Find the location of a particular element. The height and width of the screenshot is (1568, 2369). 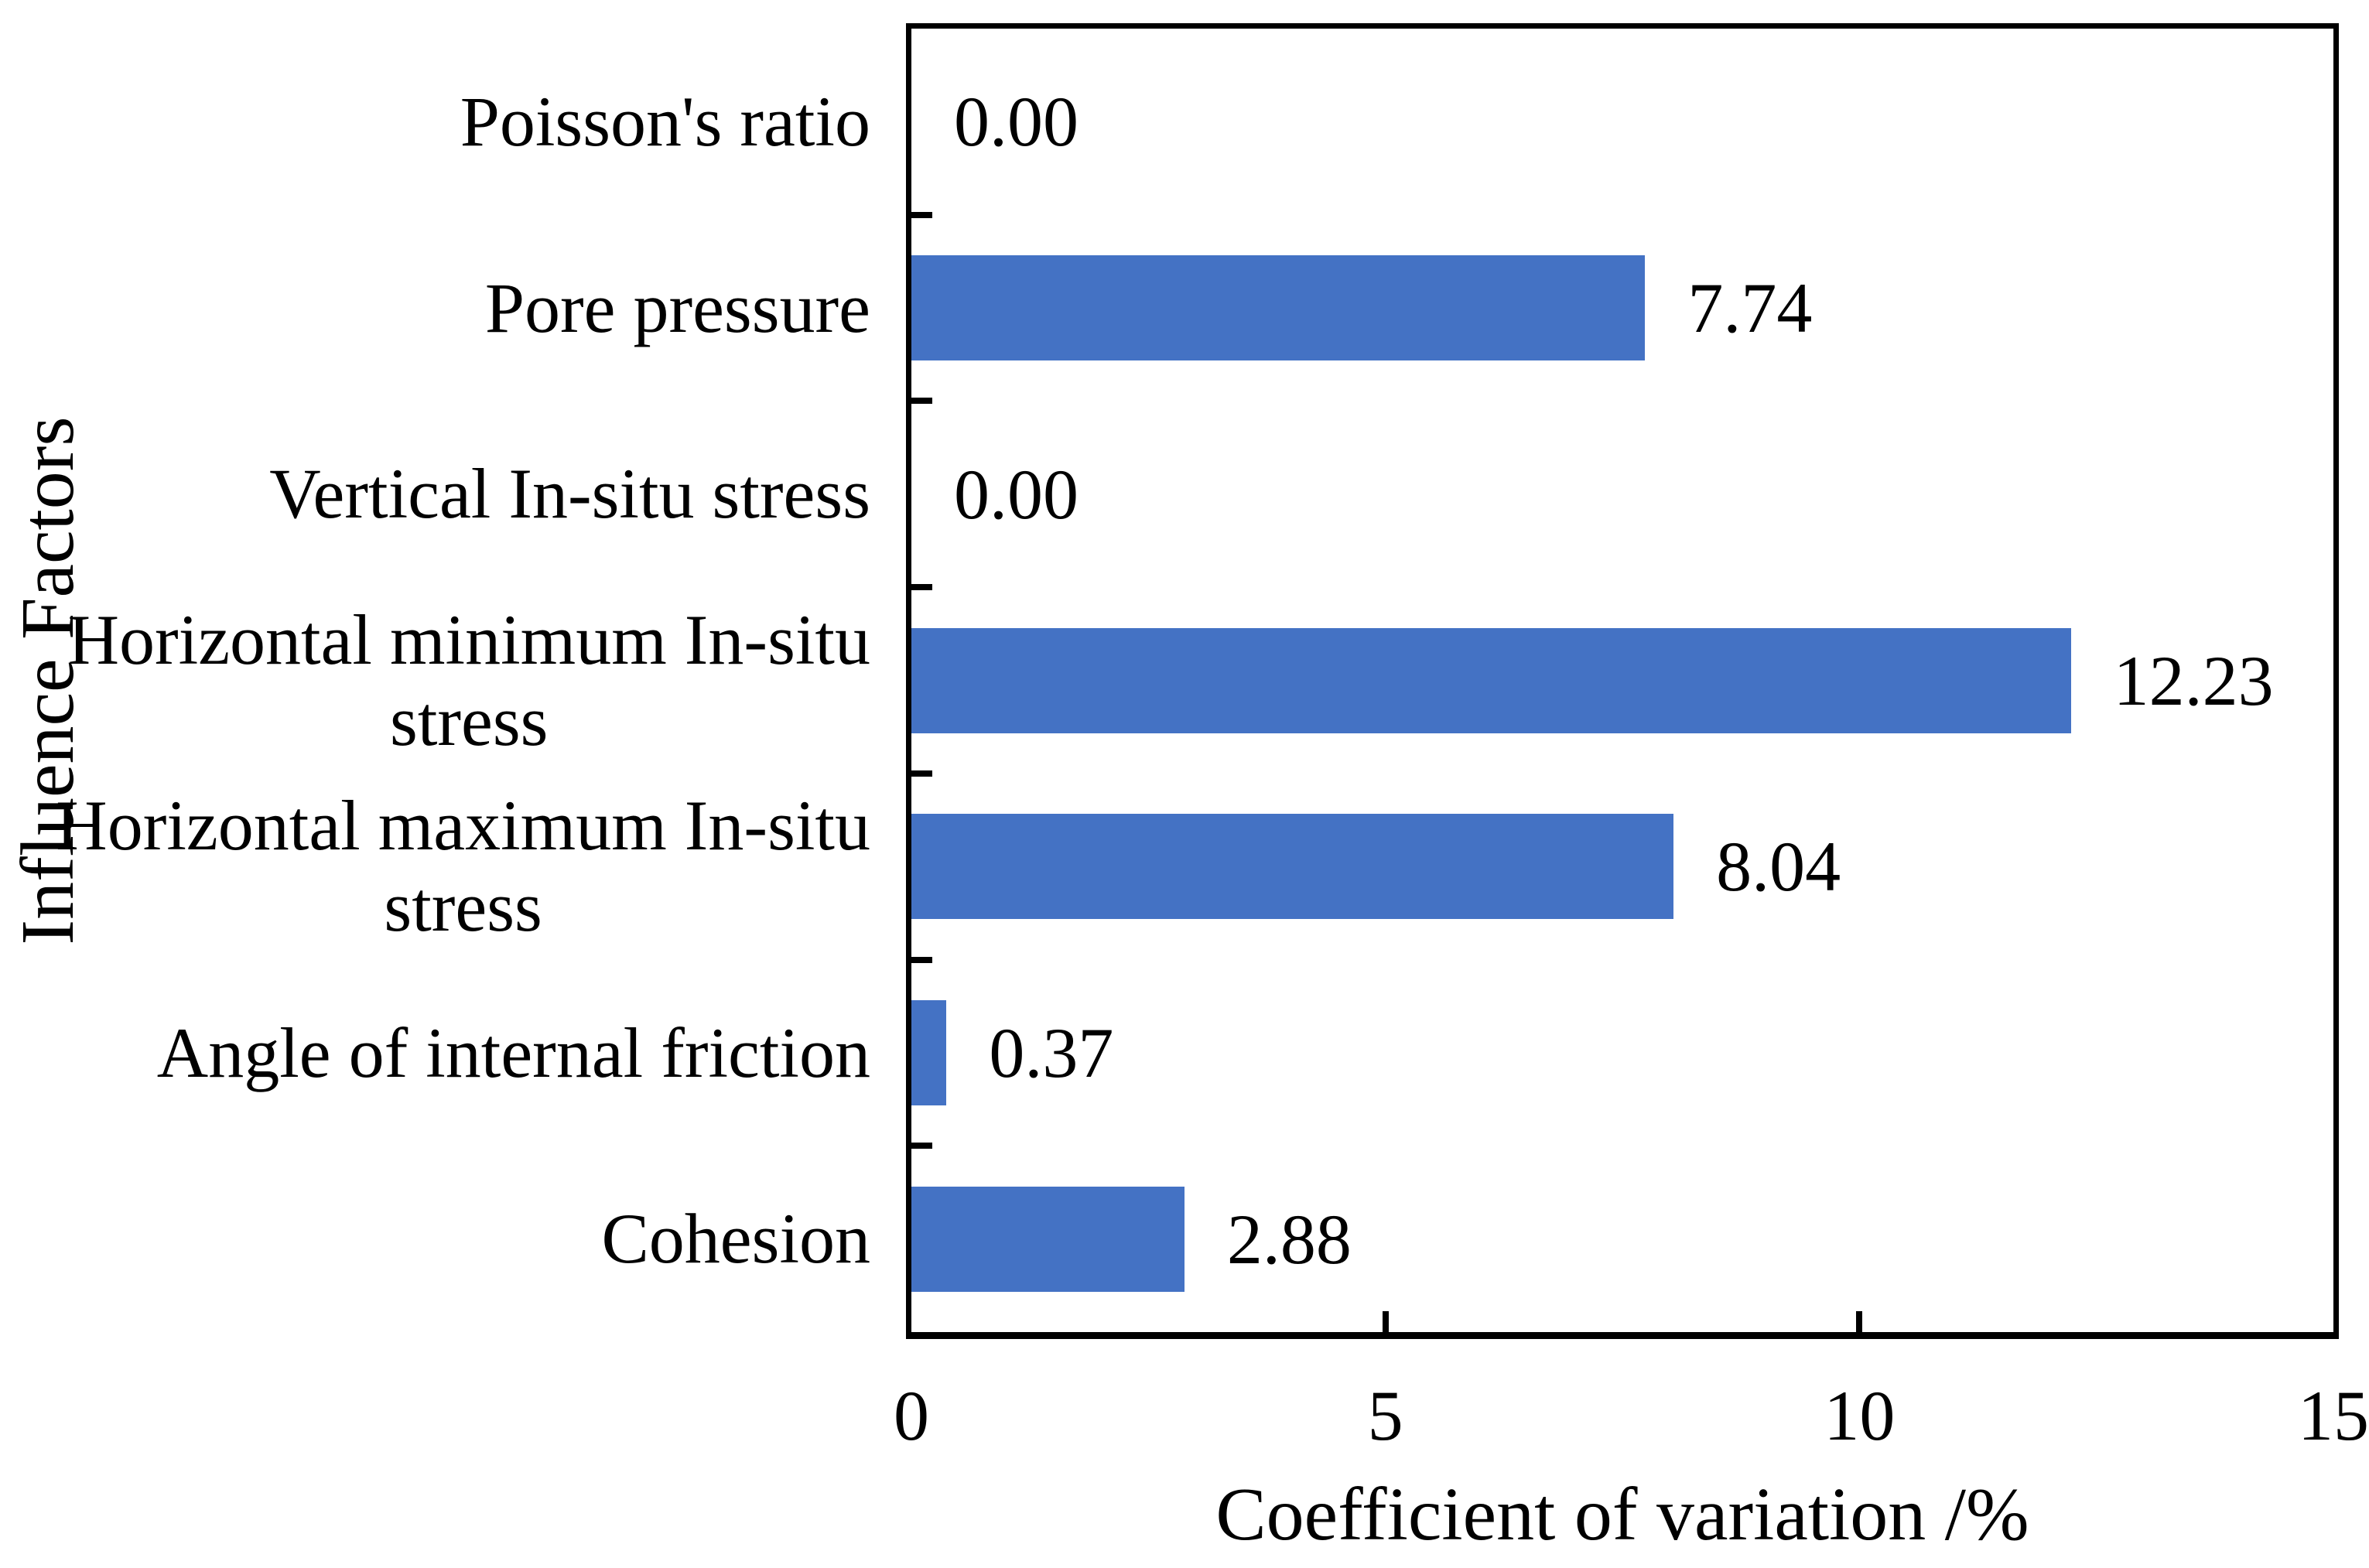

category-row: Poisson's ratio is located at coordinates (435, 122).